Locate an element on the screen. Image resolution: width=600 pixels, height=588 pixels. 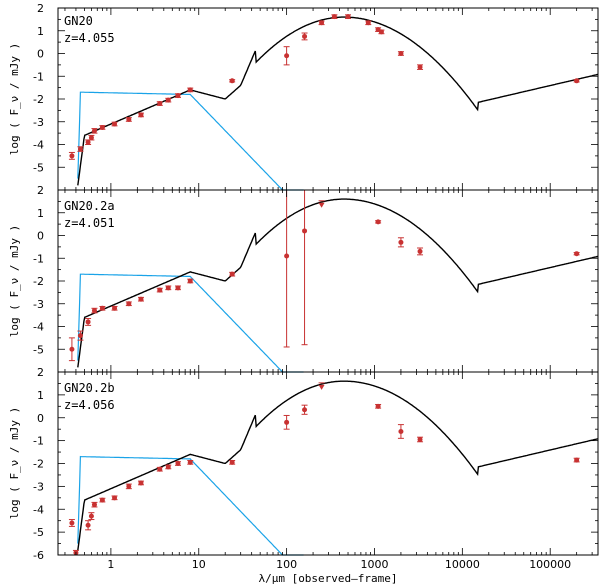
x-tick-label: 1000 is located at coordinates (374, 564).